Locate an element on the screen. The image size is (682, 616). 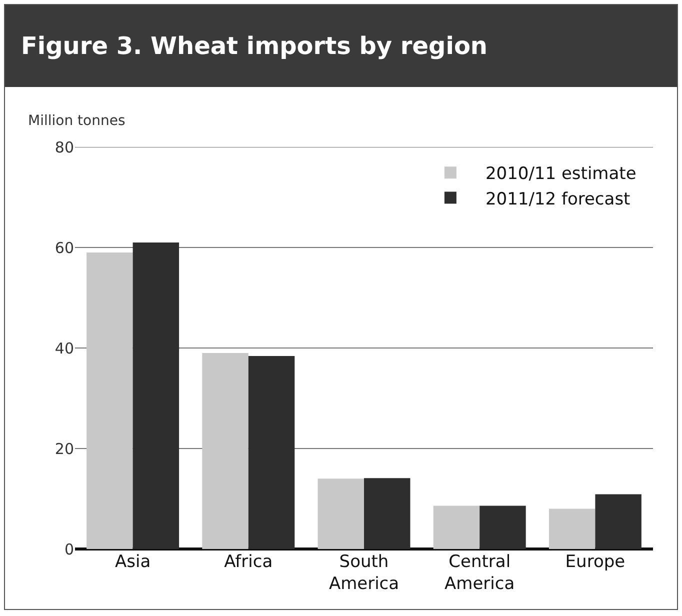
x-tick-label: South America is located at coordinates (364, 573).